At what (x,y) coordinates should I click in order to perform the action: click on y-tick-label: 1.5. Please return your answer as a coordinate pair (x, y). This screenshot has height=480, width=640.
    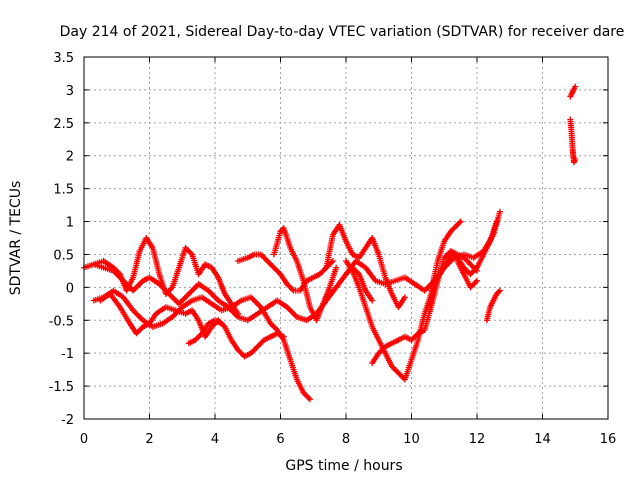
    Looking at the image, I should click on (63, 190).